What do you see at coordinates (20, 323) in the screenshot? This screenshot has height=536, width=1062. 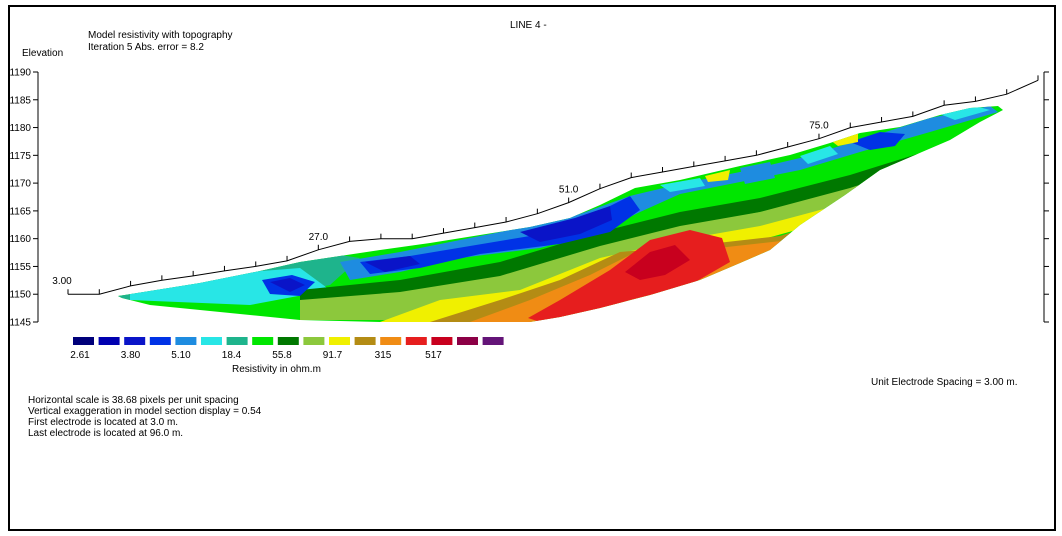 I see `y-tick-label: 1145` at bounding box center [20, 323].